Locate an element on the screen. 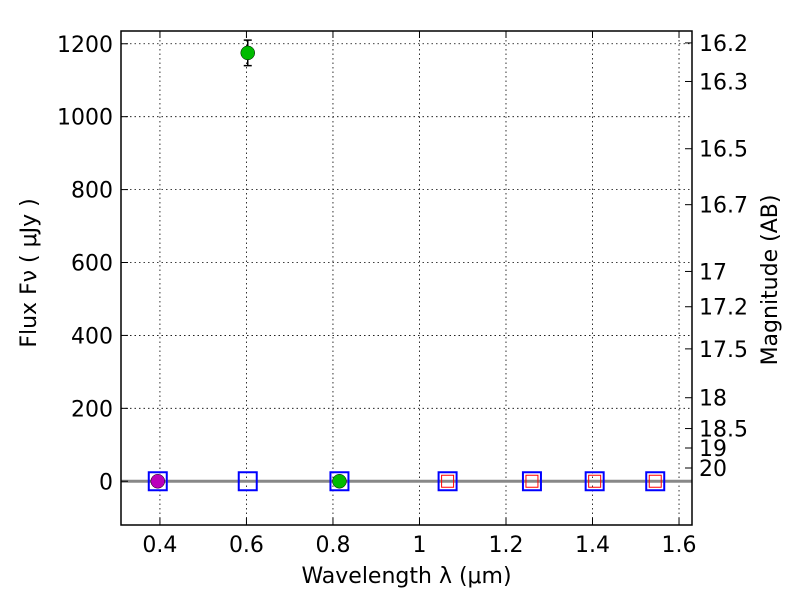 The height and width of the screenshot is (600, 800). mag-tick-label: 16.3 is located at coordinates (723, 82).